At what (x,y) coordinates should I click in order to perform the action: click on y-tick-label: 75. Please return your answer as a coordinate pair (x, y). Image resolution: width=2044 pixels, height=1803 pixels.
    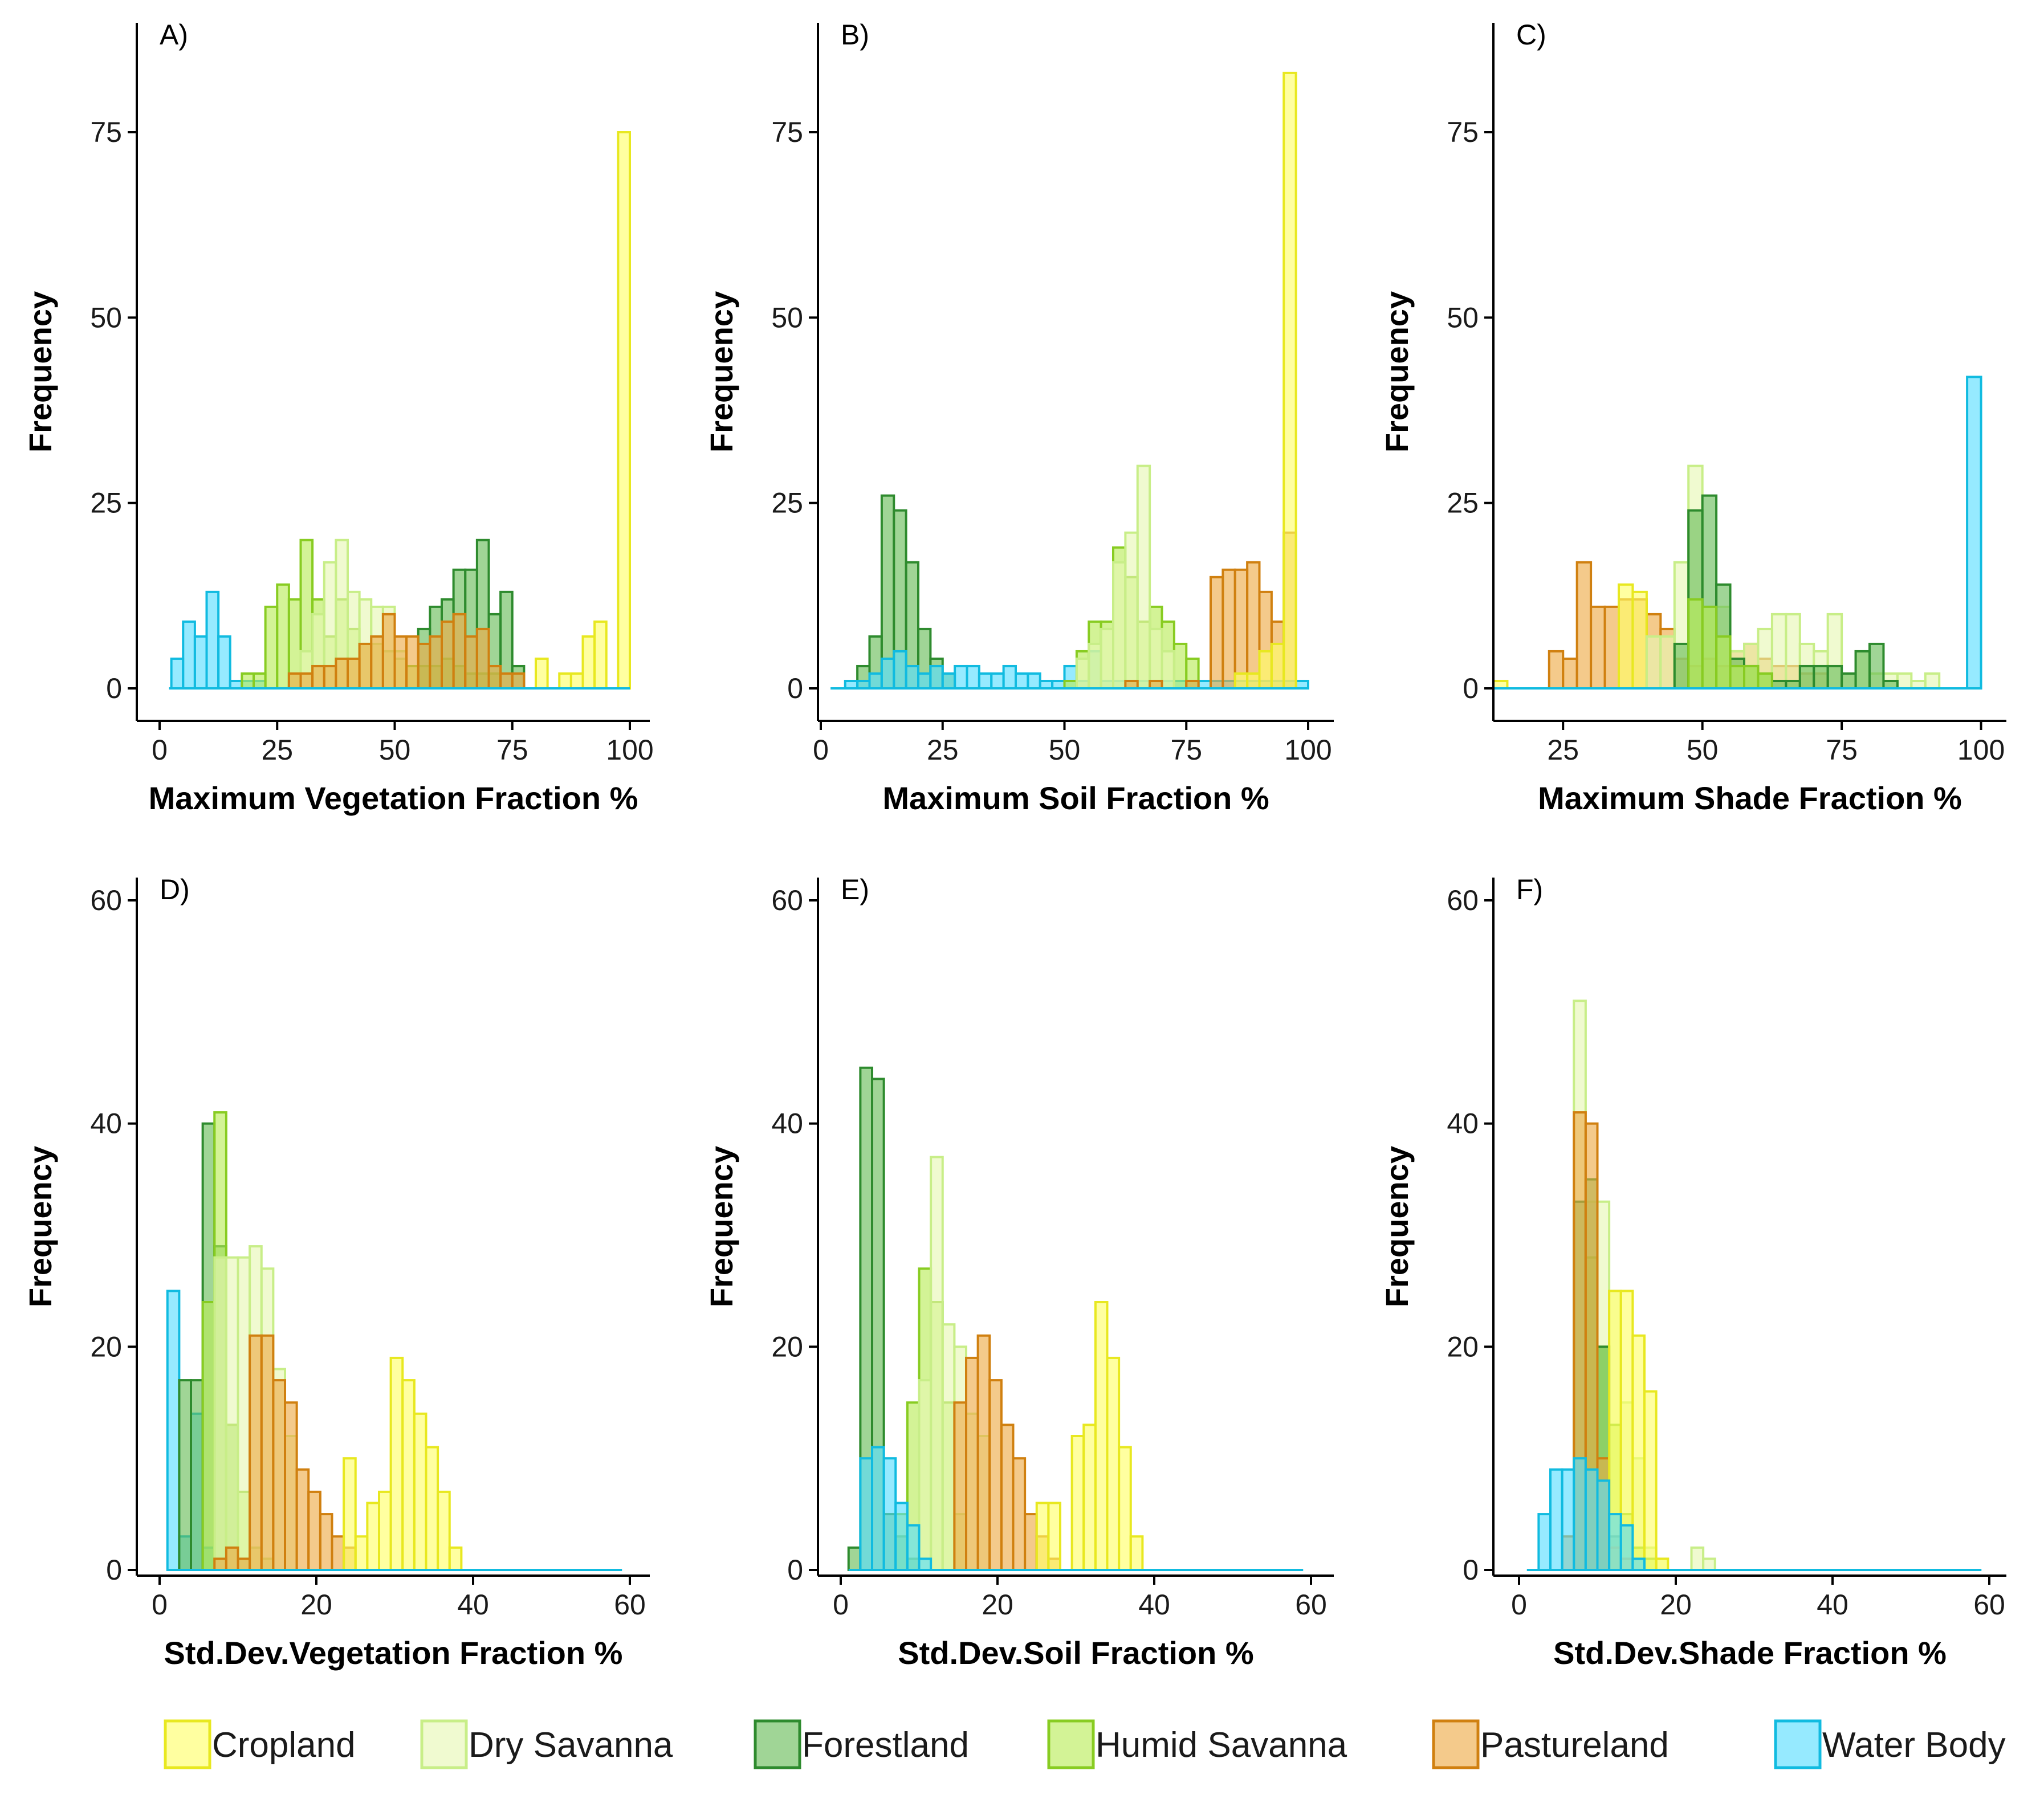
    Looking at the image, I should click on (787, 132).